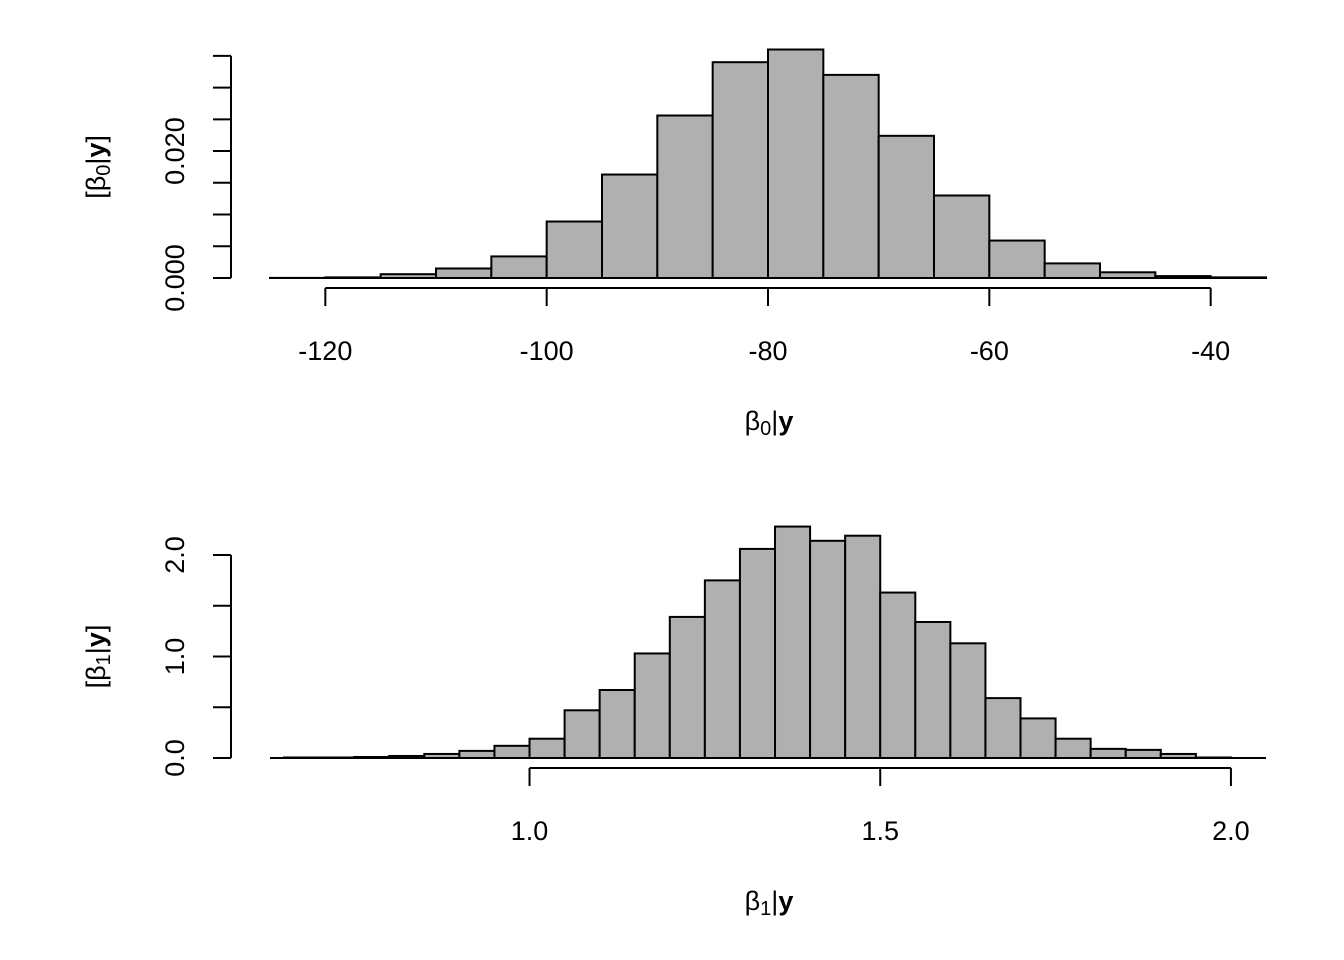  What do you see at coordinates (880, 831) in the screenshot?
I see `x-tick-label: 1.5` at bounding box center [880, 831].